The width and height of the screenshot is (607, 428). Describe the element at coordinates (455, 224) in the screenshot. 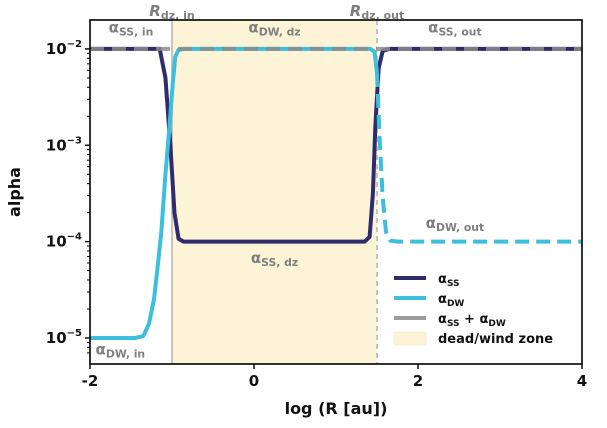

I see `region-label-4: αDW, out` at that location.